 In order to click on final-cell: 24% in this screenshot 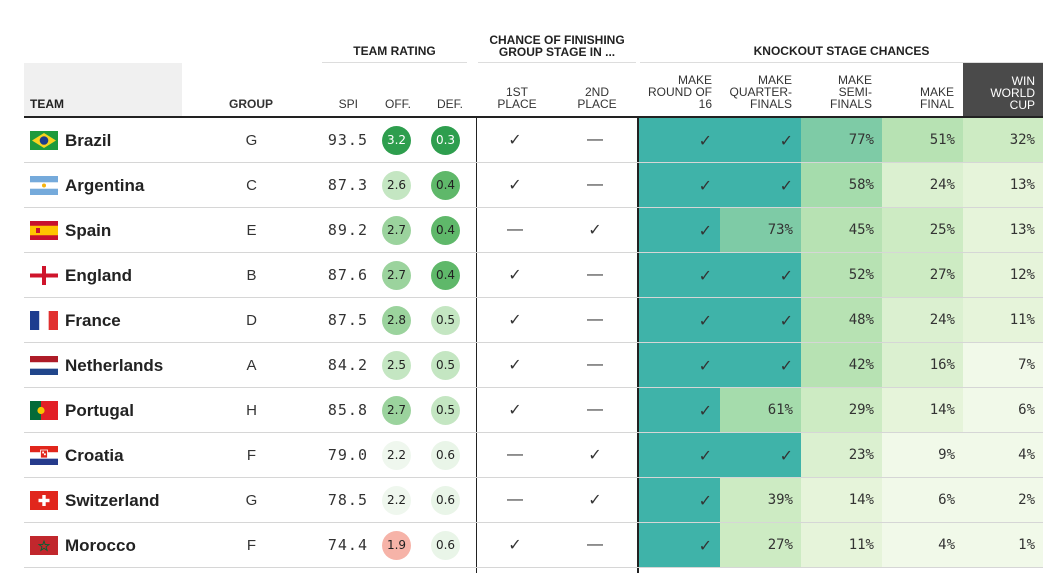, I will do `click(922, 185)`.